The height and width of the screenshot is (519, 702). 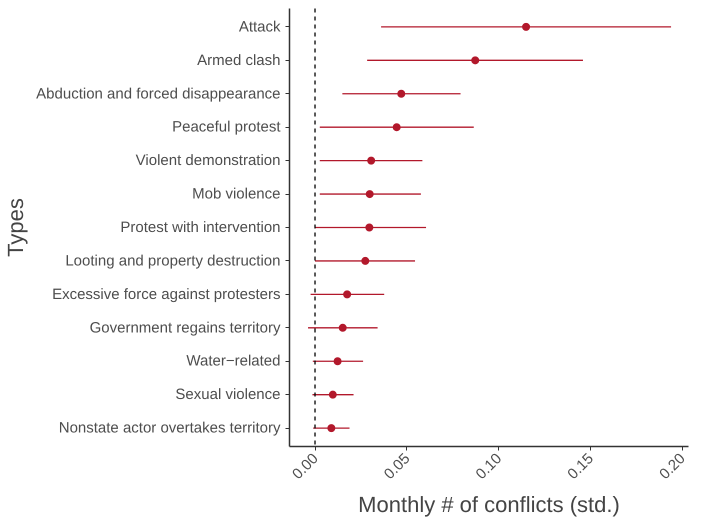 What do you see at coordinates (227, 127) in the screenshot?
I see `y-tick-label: Peaceful protest` at bounding box center [227, 127].